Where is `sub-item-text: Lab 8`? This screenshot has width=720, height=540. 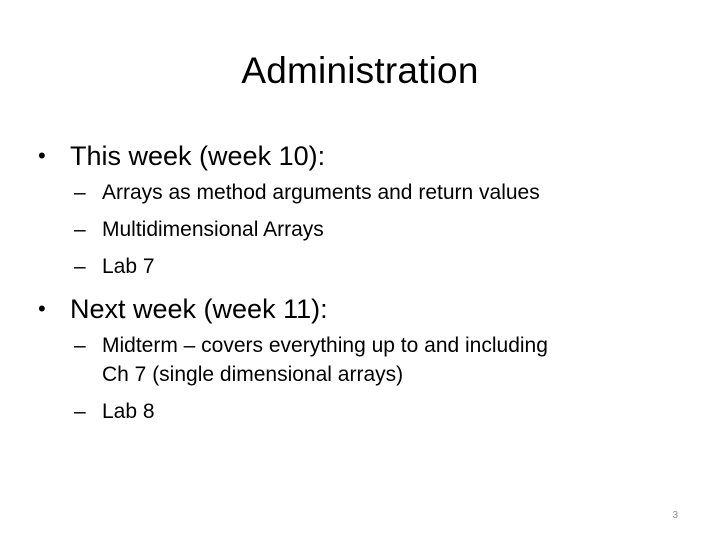 sub-item-text: Lab 8 is located at coordinates (128, 411).